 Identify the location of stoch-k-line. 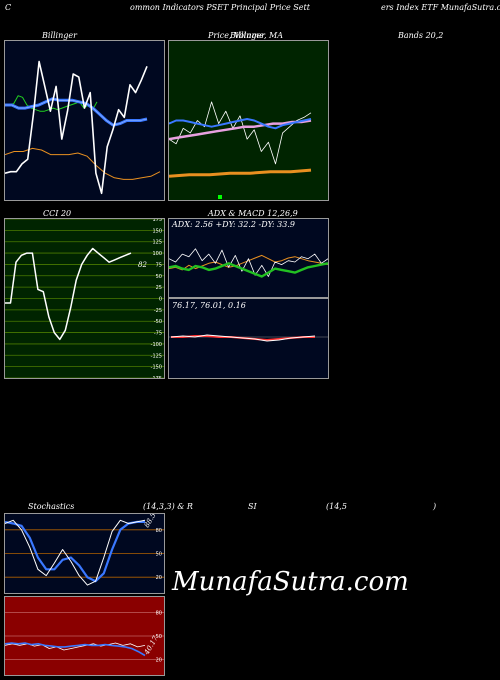
(75, 552).